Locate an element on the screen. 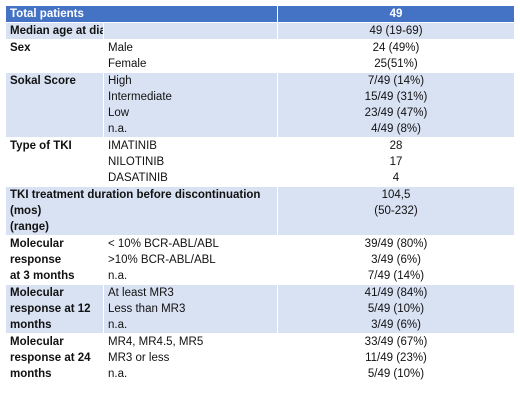 Image resolution: width=520 pixels, height=412 pixels. row-label: Median age at diagnosis is located at coordinates (54, 31).